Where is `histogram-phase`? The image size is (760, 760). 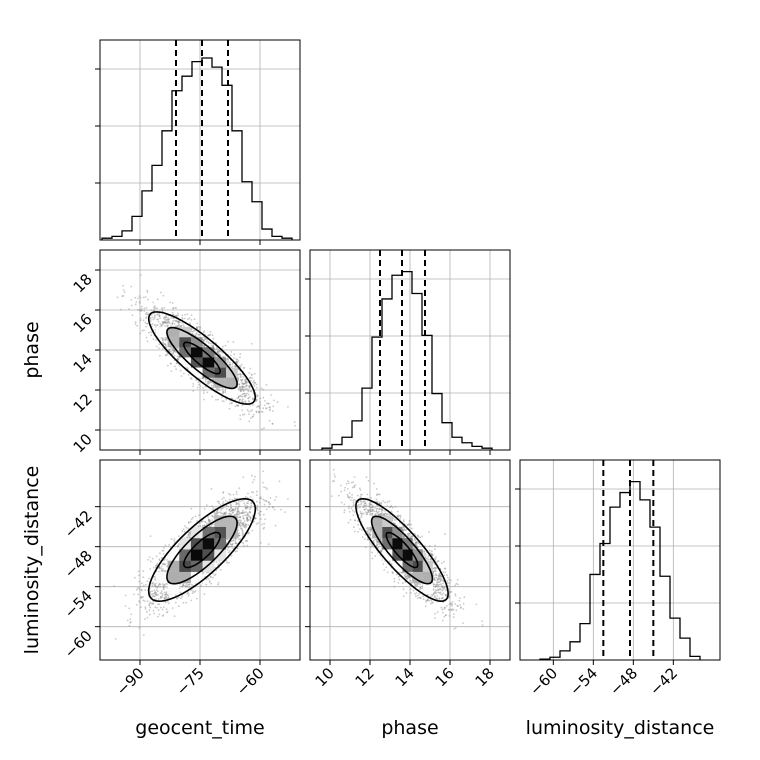
histogram-phase is located at coordinates (408, 352).